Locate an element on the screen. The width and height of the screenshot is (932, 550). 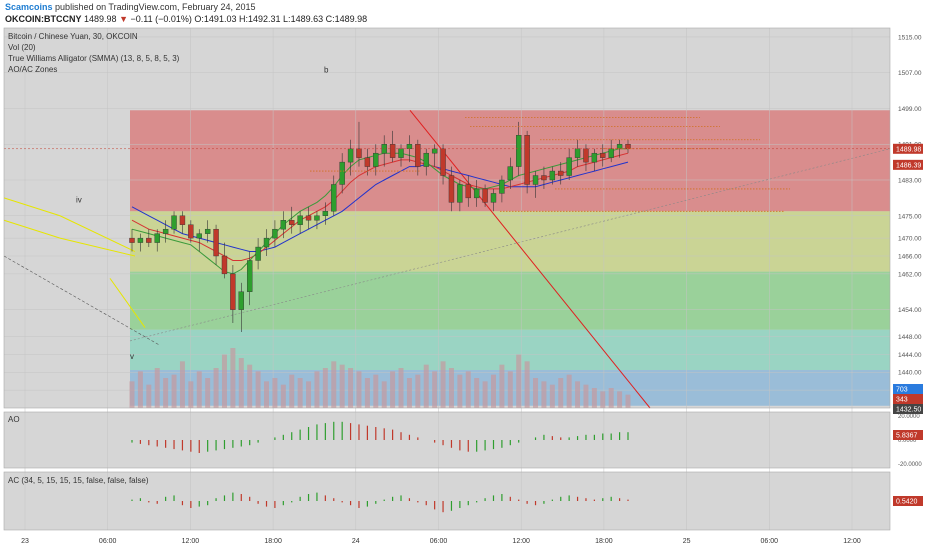
ao-tick-label: -20.0000 is located at coordinates (910, 465).